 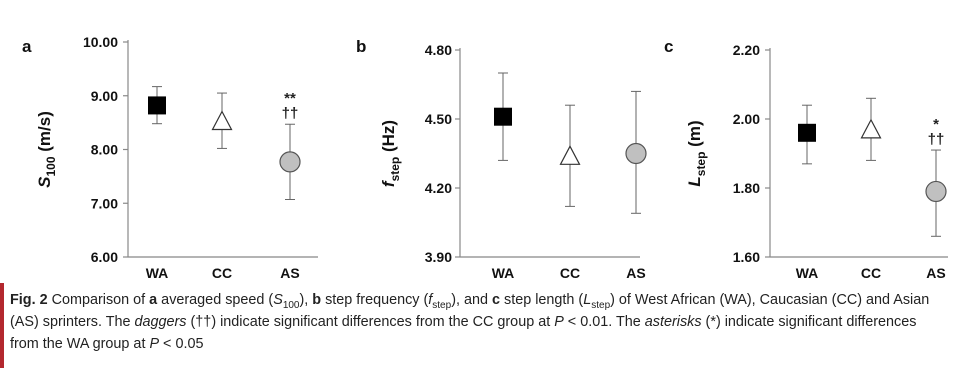 I want to click on caption-panel-c: c, so click(x=496, y=300).